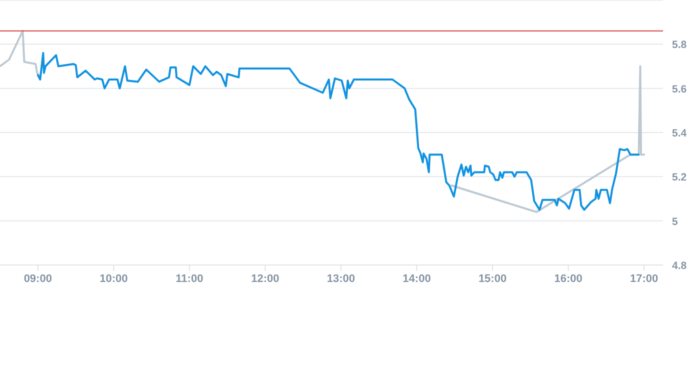 Image resolution: width=693 pixels, height=365 pixels. Describe the element at coordinates (190, 279) in the screenshot. I see `x-tick-label: 11:00` at that location.